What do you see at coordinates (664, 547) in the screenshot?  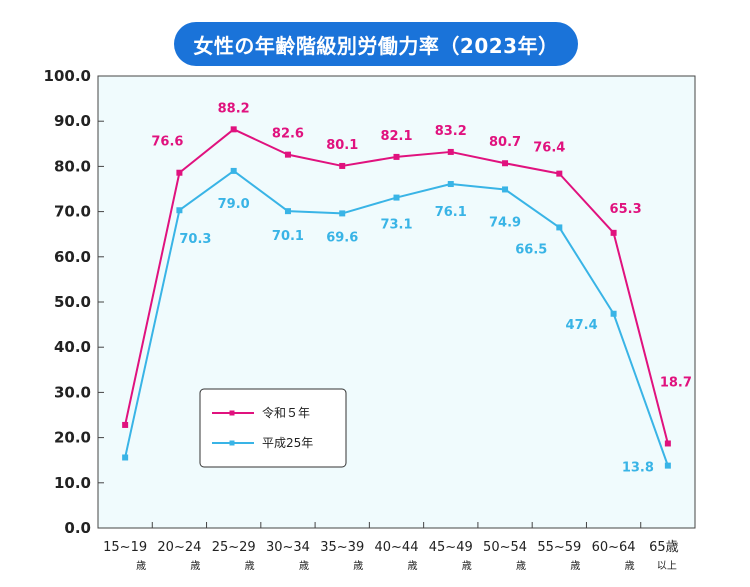 I see `x-tick-label: 65歳` at bounding box center [664, 547].